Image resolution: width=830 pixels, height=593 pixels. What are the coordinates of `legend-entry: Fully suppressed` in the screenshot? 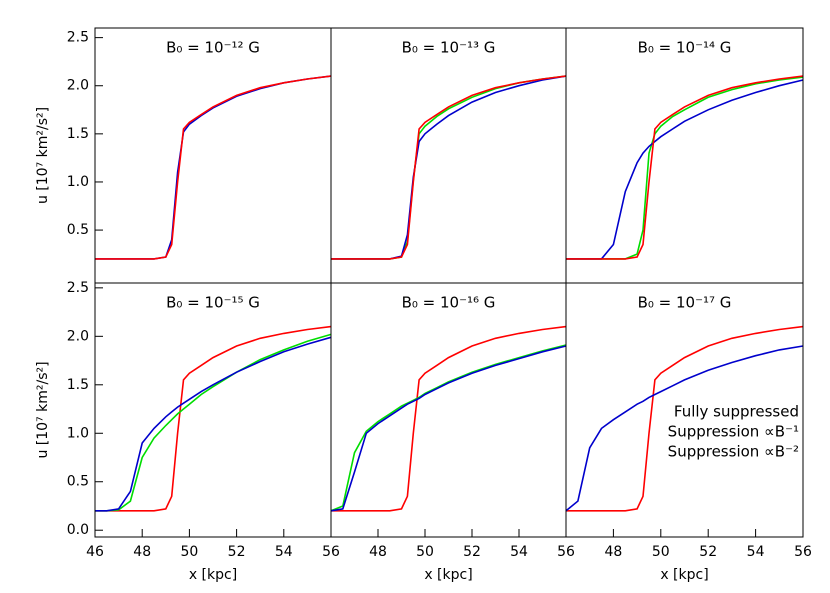 It's located at (736, 412).